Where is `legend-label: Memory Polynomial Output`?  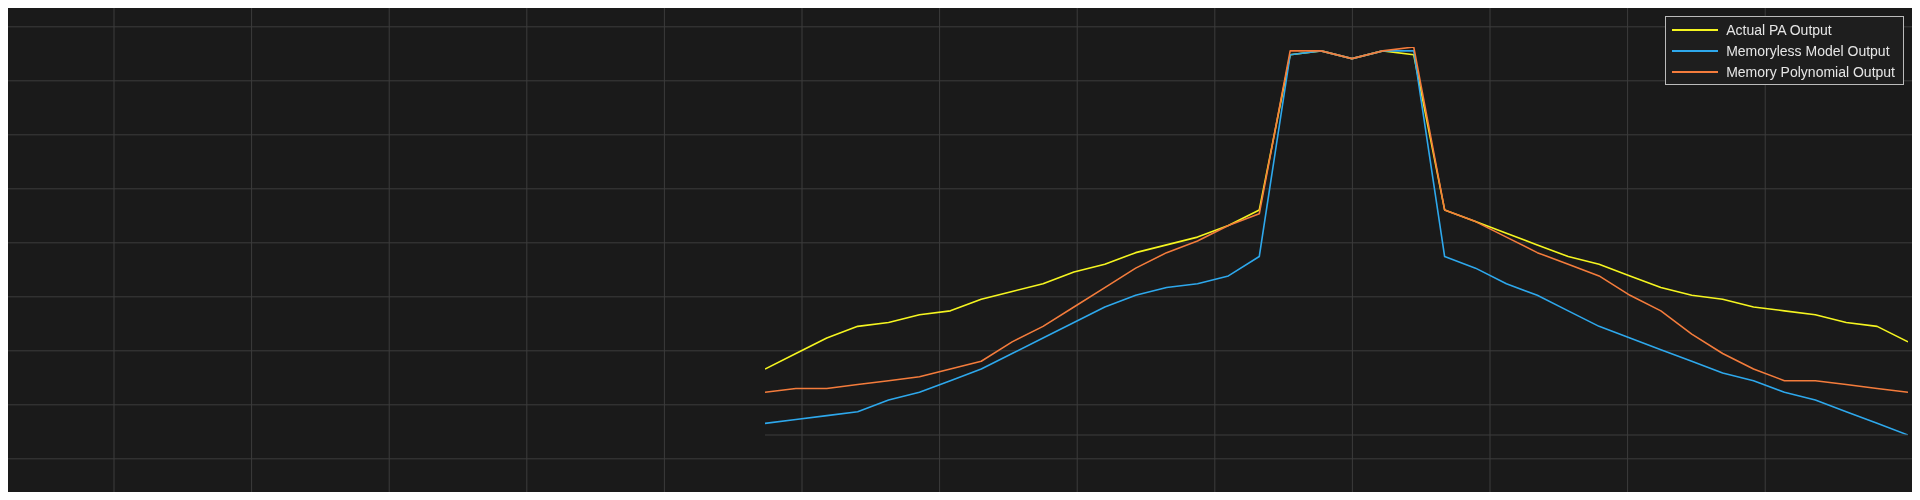 legend-label: Memory Polynomial Output is located at coordinates (1810, 71).